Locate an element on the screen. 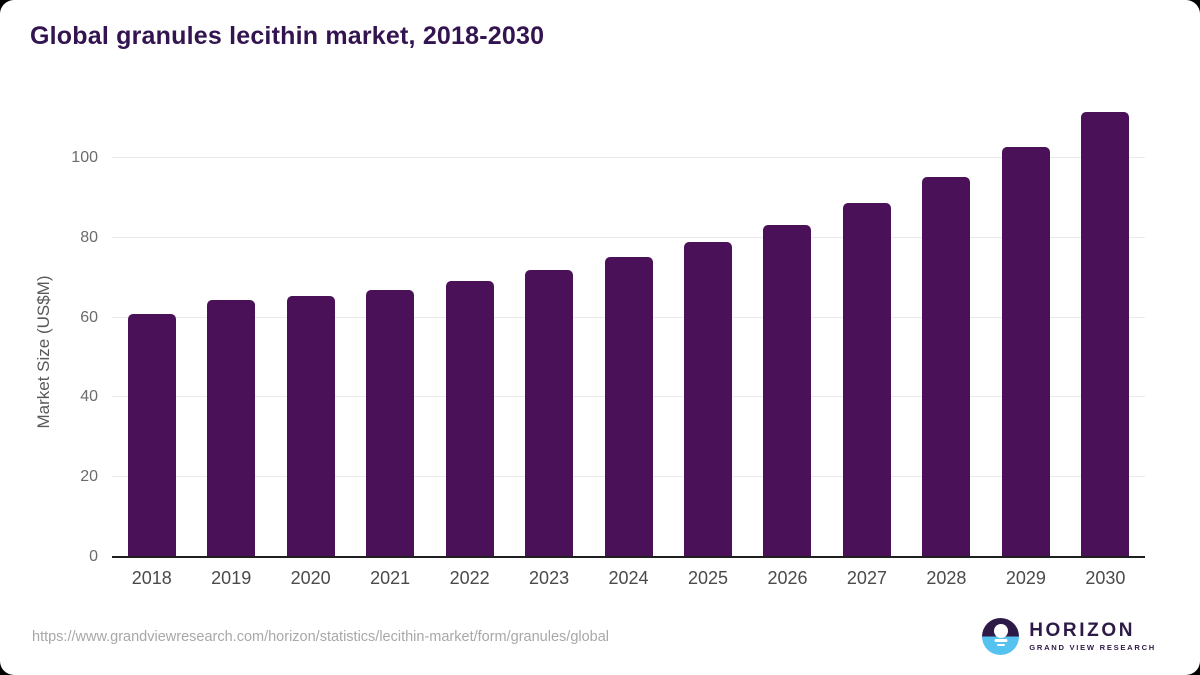  x-tick-label: 2022 is located at coordinates (469, 578).